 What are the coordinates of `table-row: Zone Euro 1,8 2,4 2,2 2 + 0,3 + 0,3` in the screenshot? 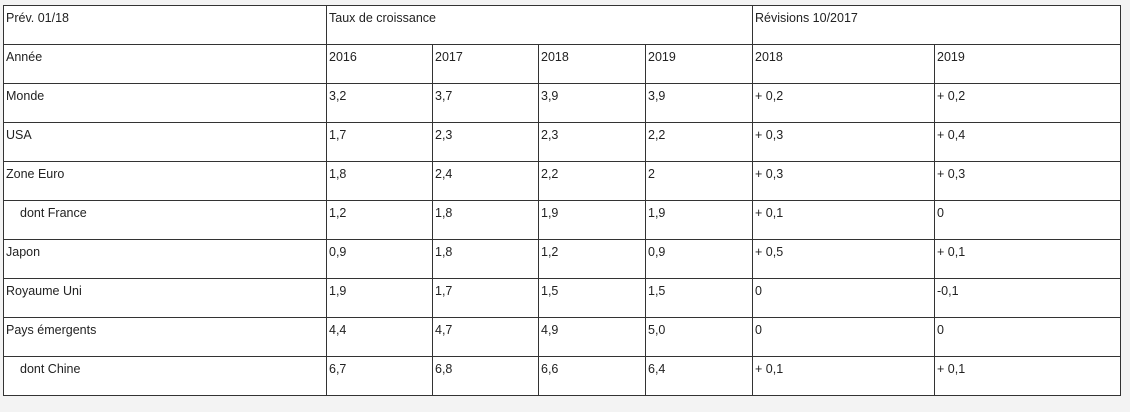 It's located at (562, 181).